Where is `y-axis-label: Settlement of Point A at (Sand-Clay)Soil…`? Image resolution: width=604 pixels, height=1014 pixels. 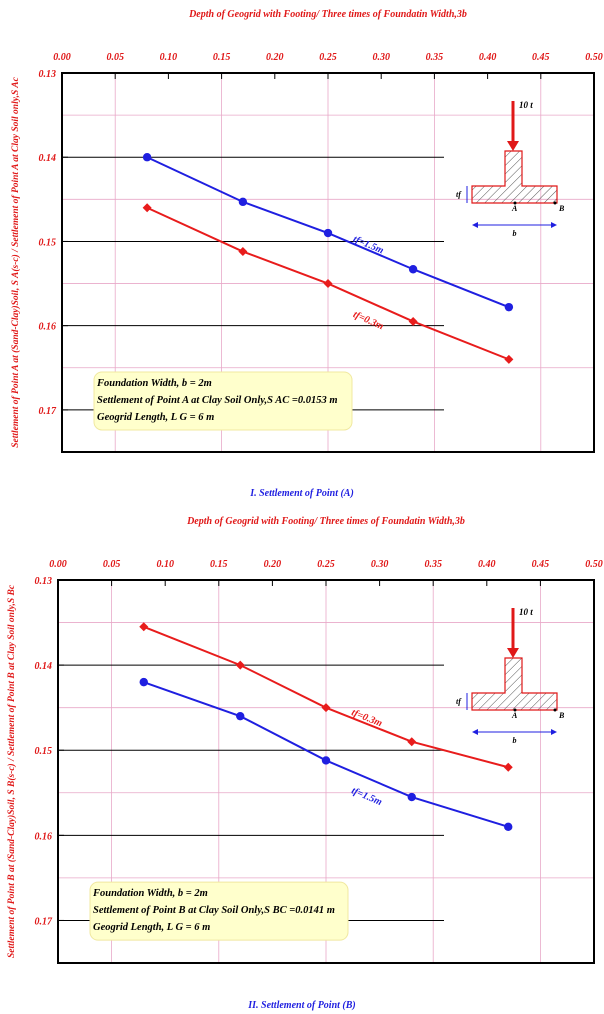 y-axis-label: Settlement of Point A at (Sand-Clay)Soil… is located at coordinates (15, 261).